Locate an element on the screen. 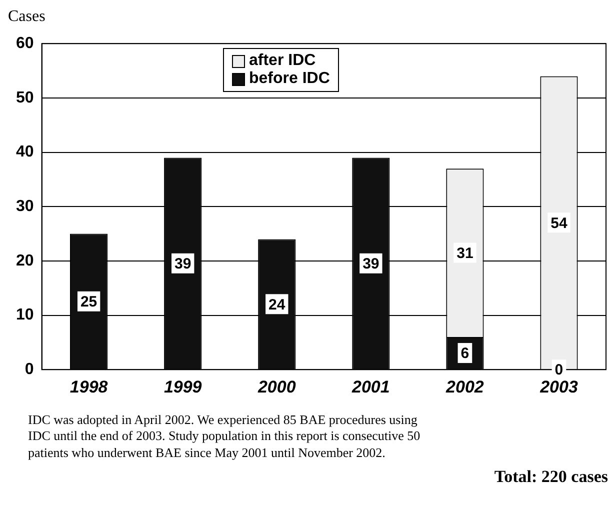 This screenshot has height=510, width=615. y-tick-label: 10 is located at coordinates (25, 315).